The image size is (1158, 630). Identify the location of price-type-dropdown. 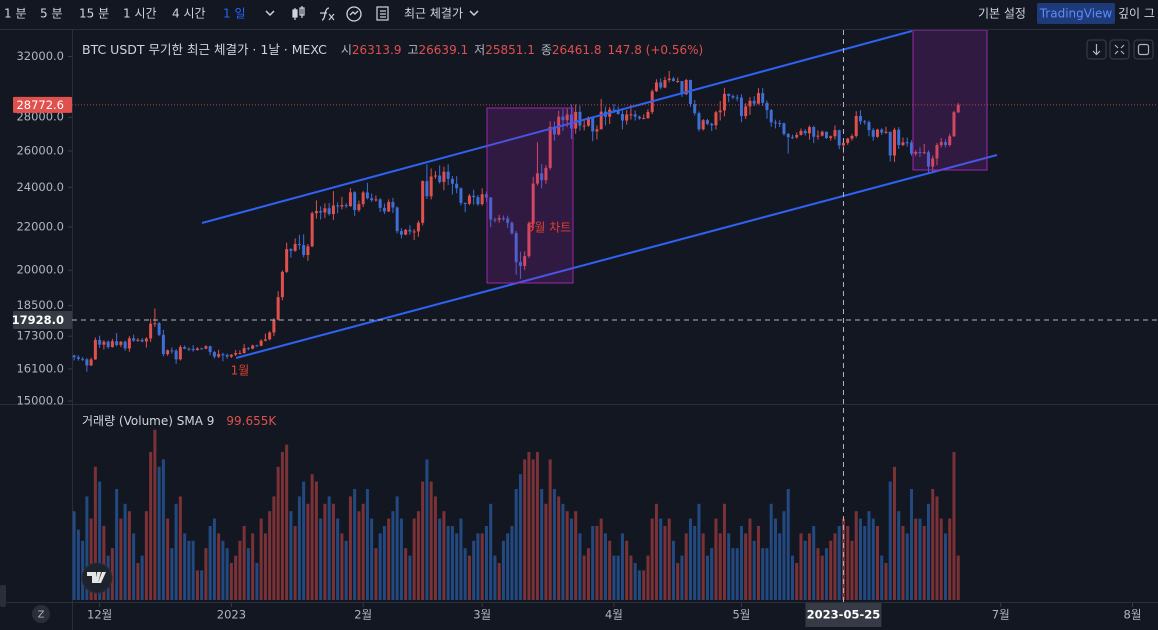
(474, 13).